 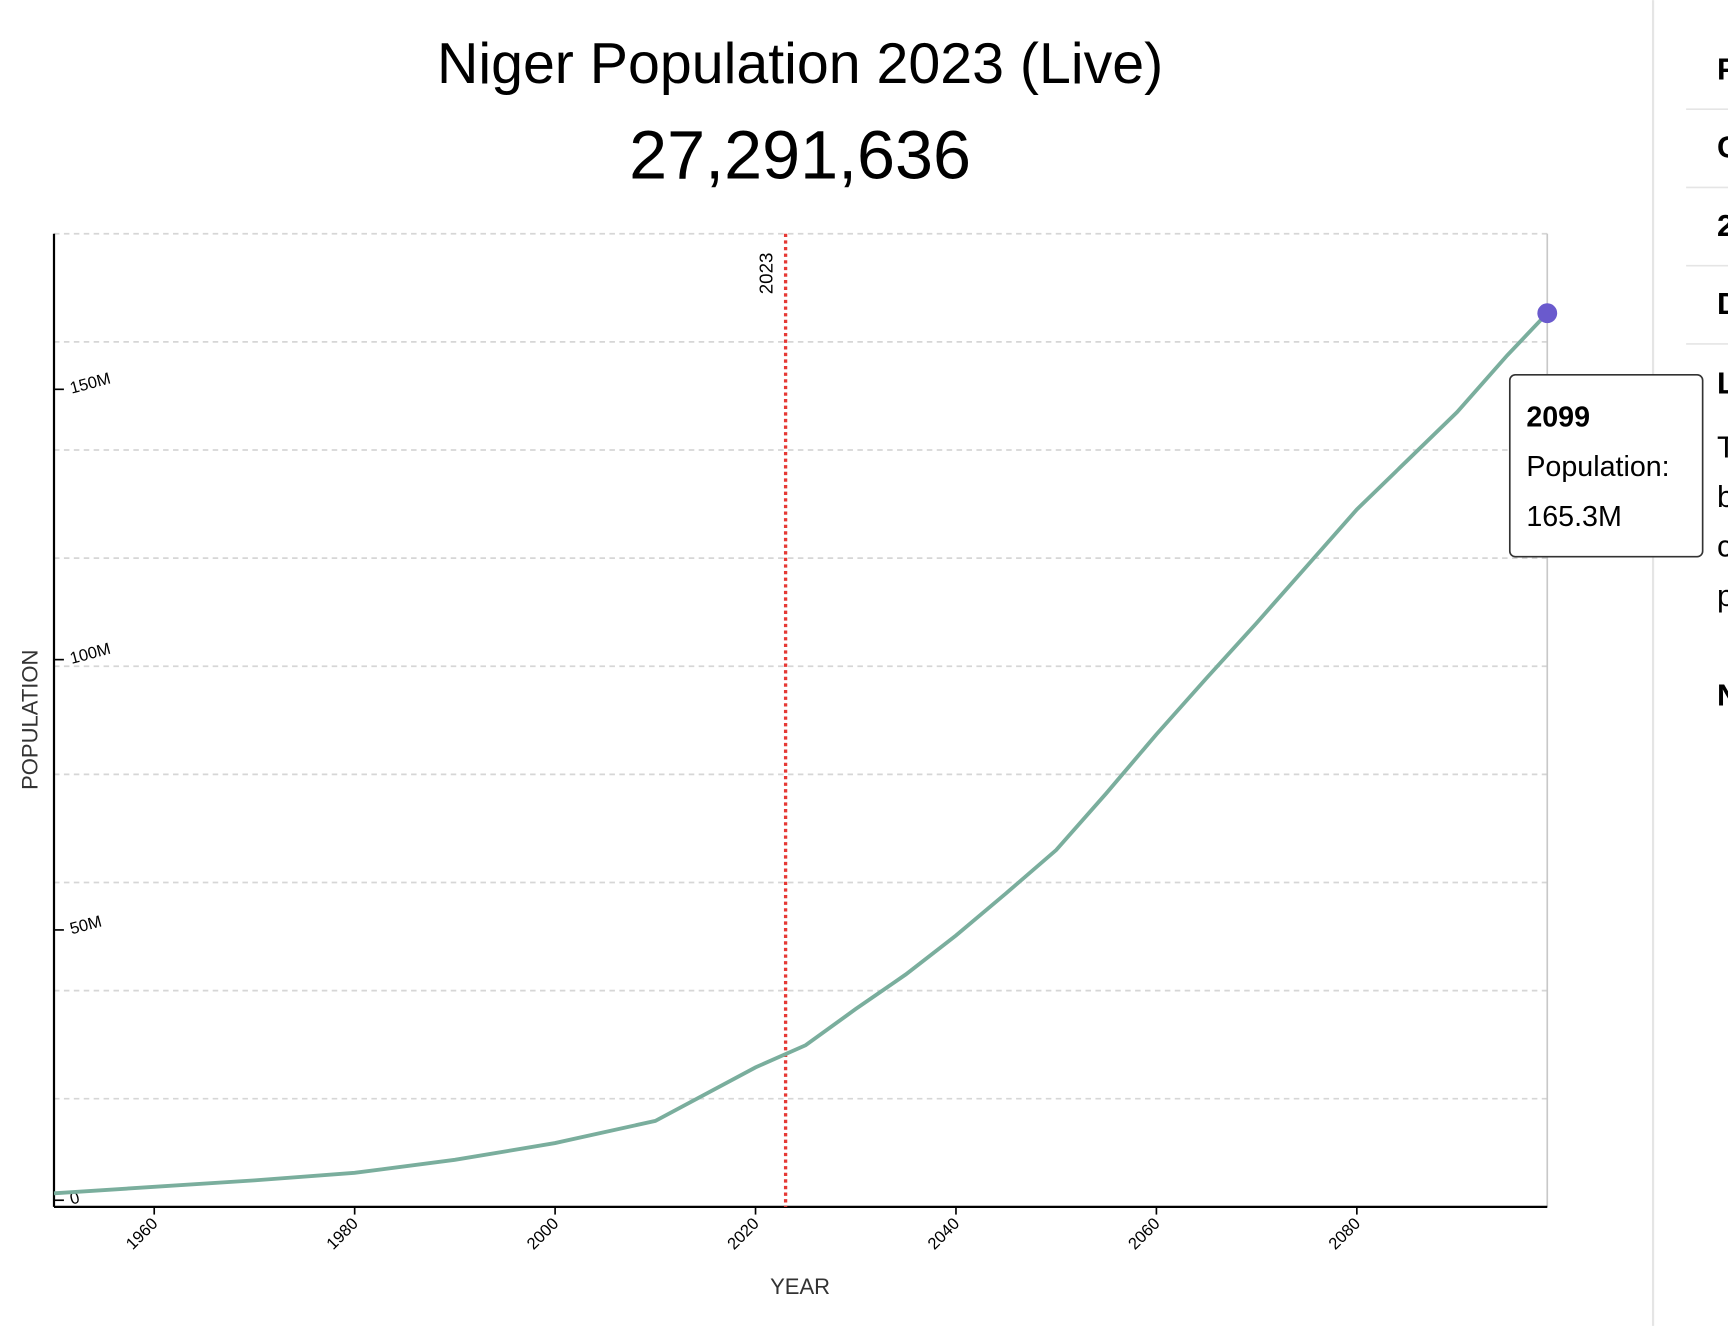 I want to click on sidebar-item: 2, so click(x=1722, y=225).